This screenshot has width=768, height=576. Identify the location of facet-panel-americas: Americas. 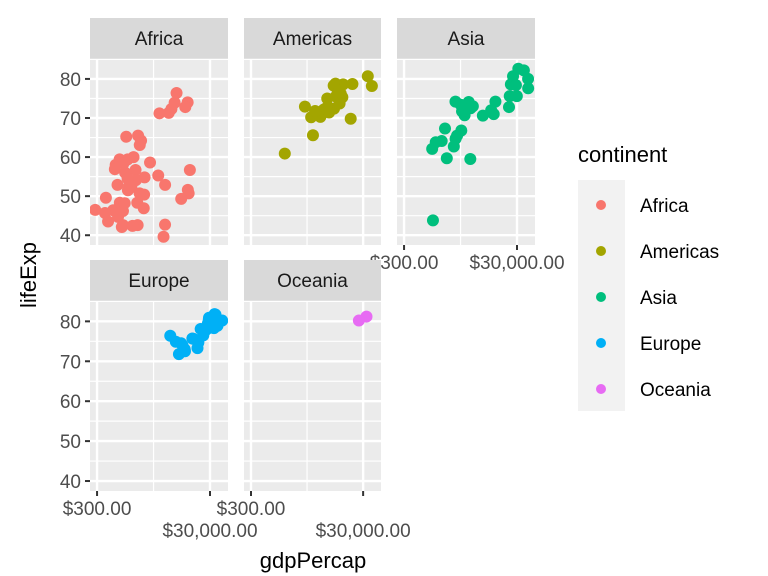
(312, 131).